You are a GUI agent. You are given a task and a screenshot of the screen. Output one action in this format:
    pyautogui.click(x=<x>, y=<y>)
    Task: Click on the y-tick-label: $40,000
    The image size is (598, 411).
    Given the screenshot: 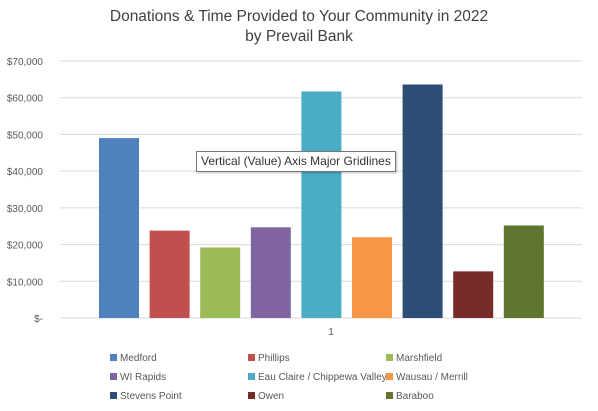 What is the action you would take?
    pyautogui.click(x=25, y=172)
    